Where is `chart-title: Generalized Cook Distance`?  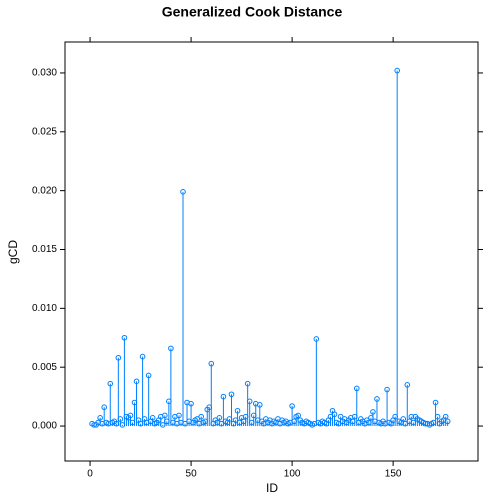 chart-title: Generalized Cook Distance is located at coordinates (252, 12).